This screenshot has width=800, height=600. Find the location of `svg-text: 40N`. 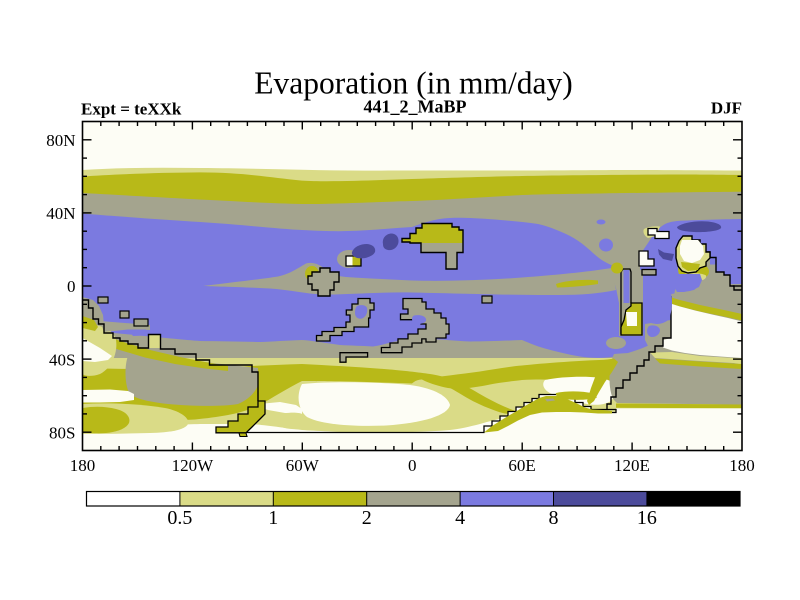

svg-text: 40N is located at coordinates (60, 213).